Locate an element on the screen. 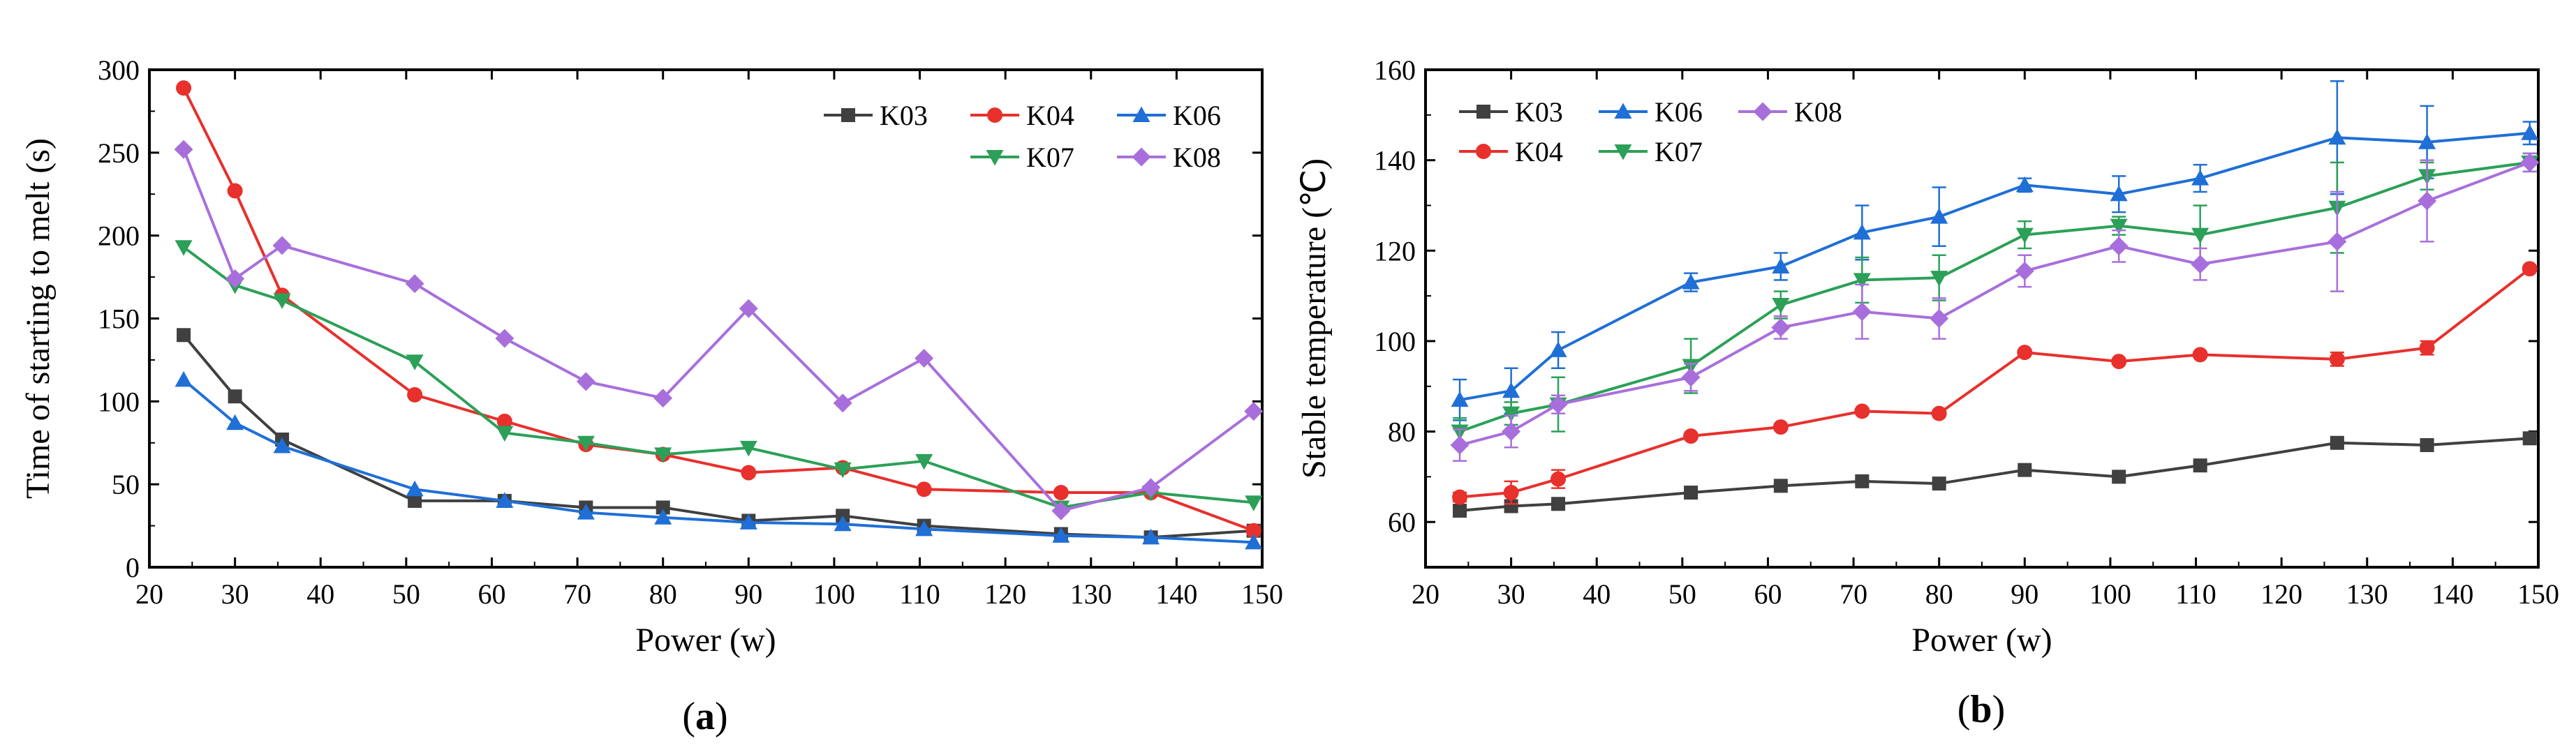  legend: K03 K06 K08 K04 K07 is located at coordinates (1650, 131).